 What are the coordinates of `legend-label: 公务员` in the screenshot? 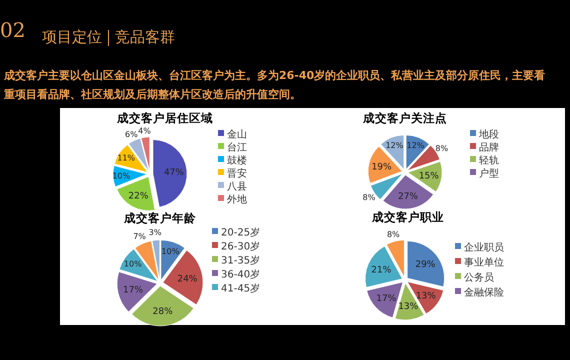 It's located at (479, 278).